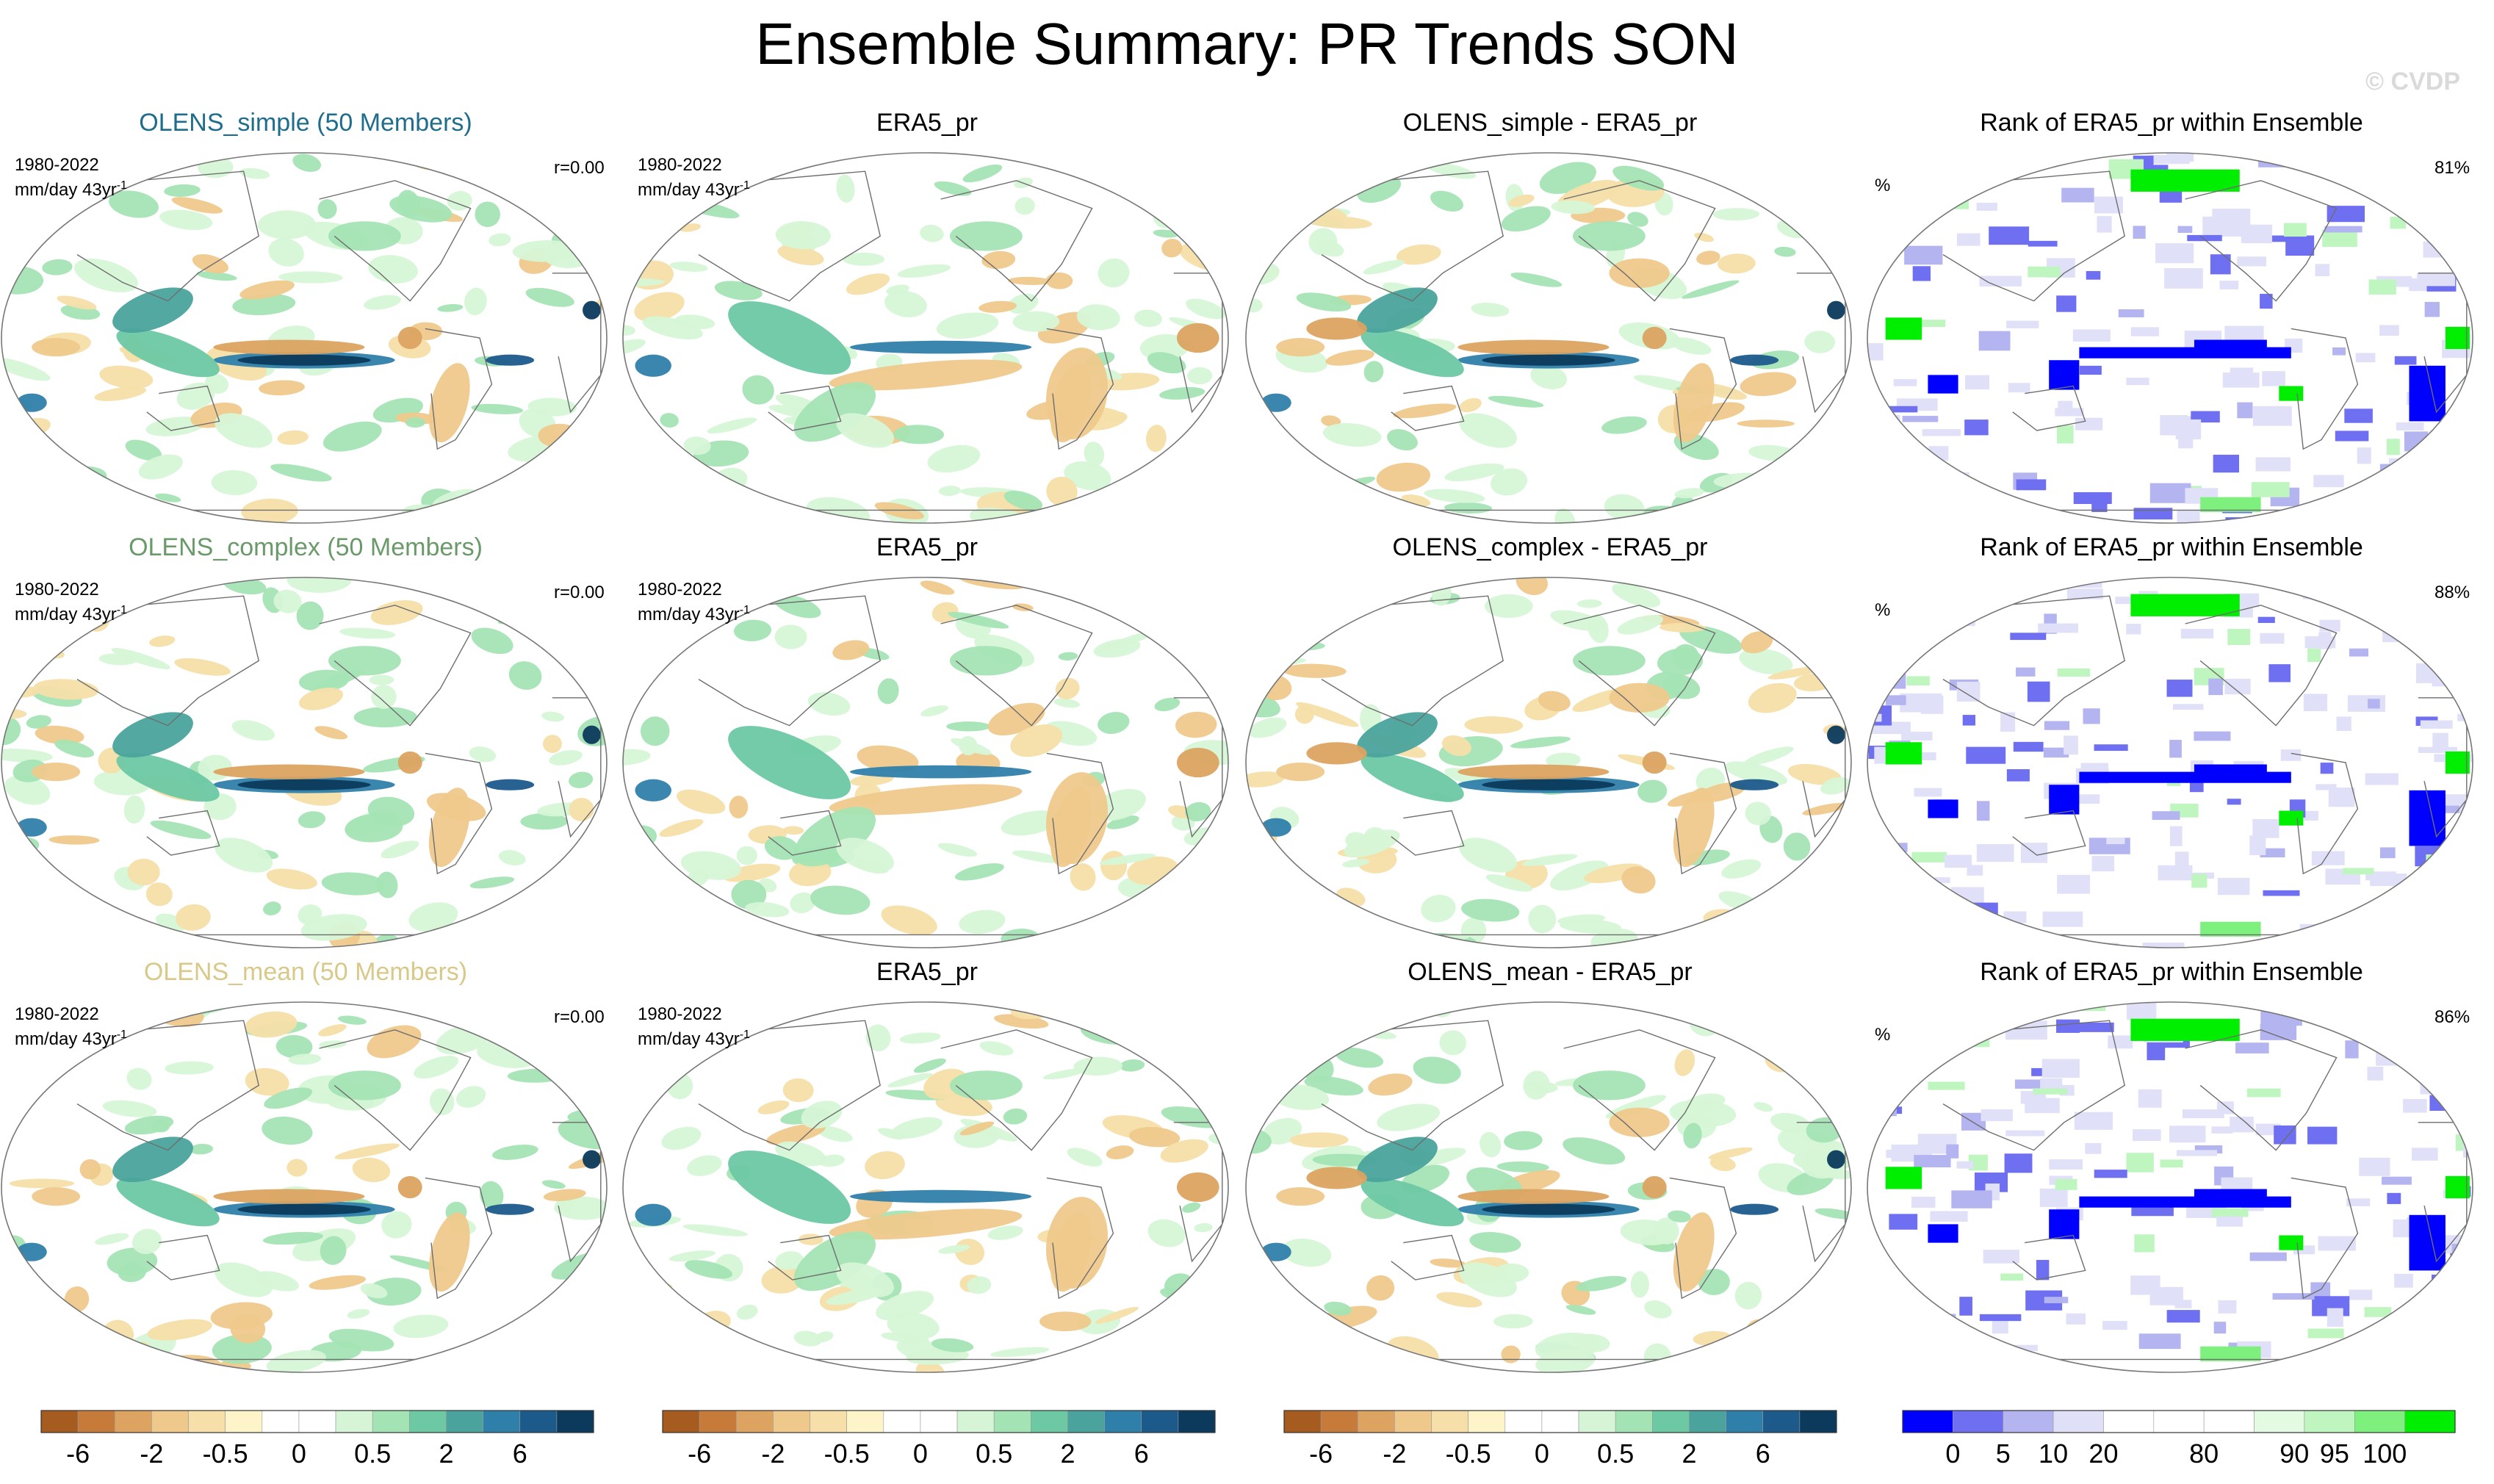  I want to click on colorbar-tick-label: 0.5, so click(995, 1453).